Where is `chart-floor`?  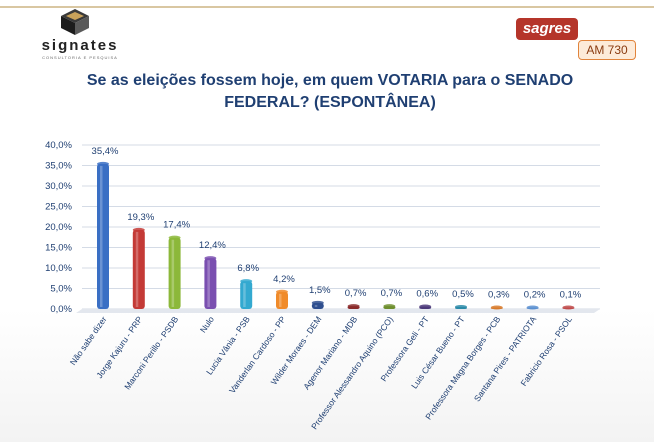 chart-floor is located at coordinates (338, 311).